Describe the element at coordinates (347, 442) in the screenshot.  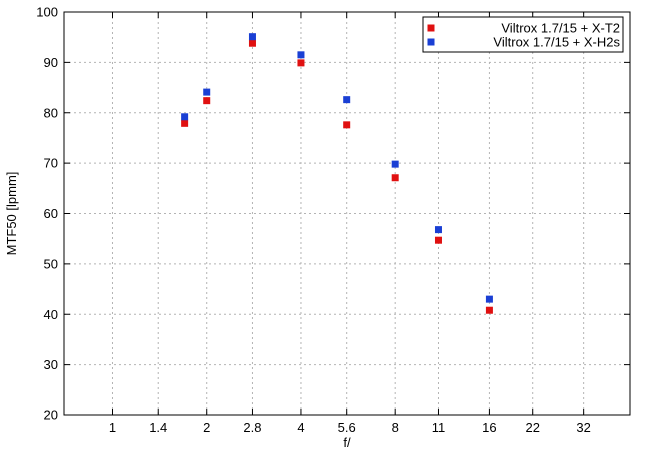
I see `x-axis-label: f/` at that location.